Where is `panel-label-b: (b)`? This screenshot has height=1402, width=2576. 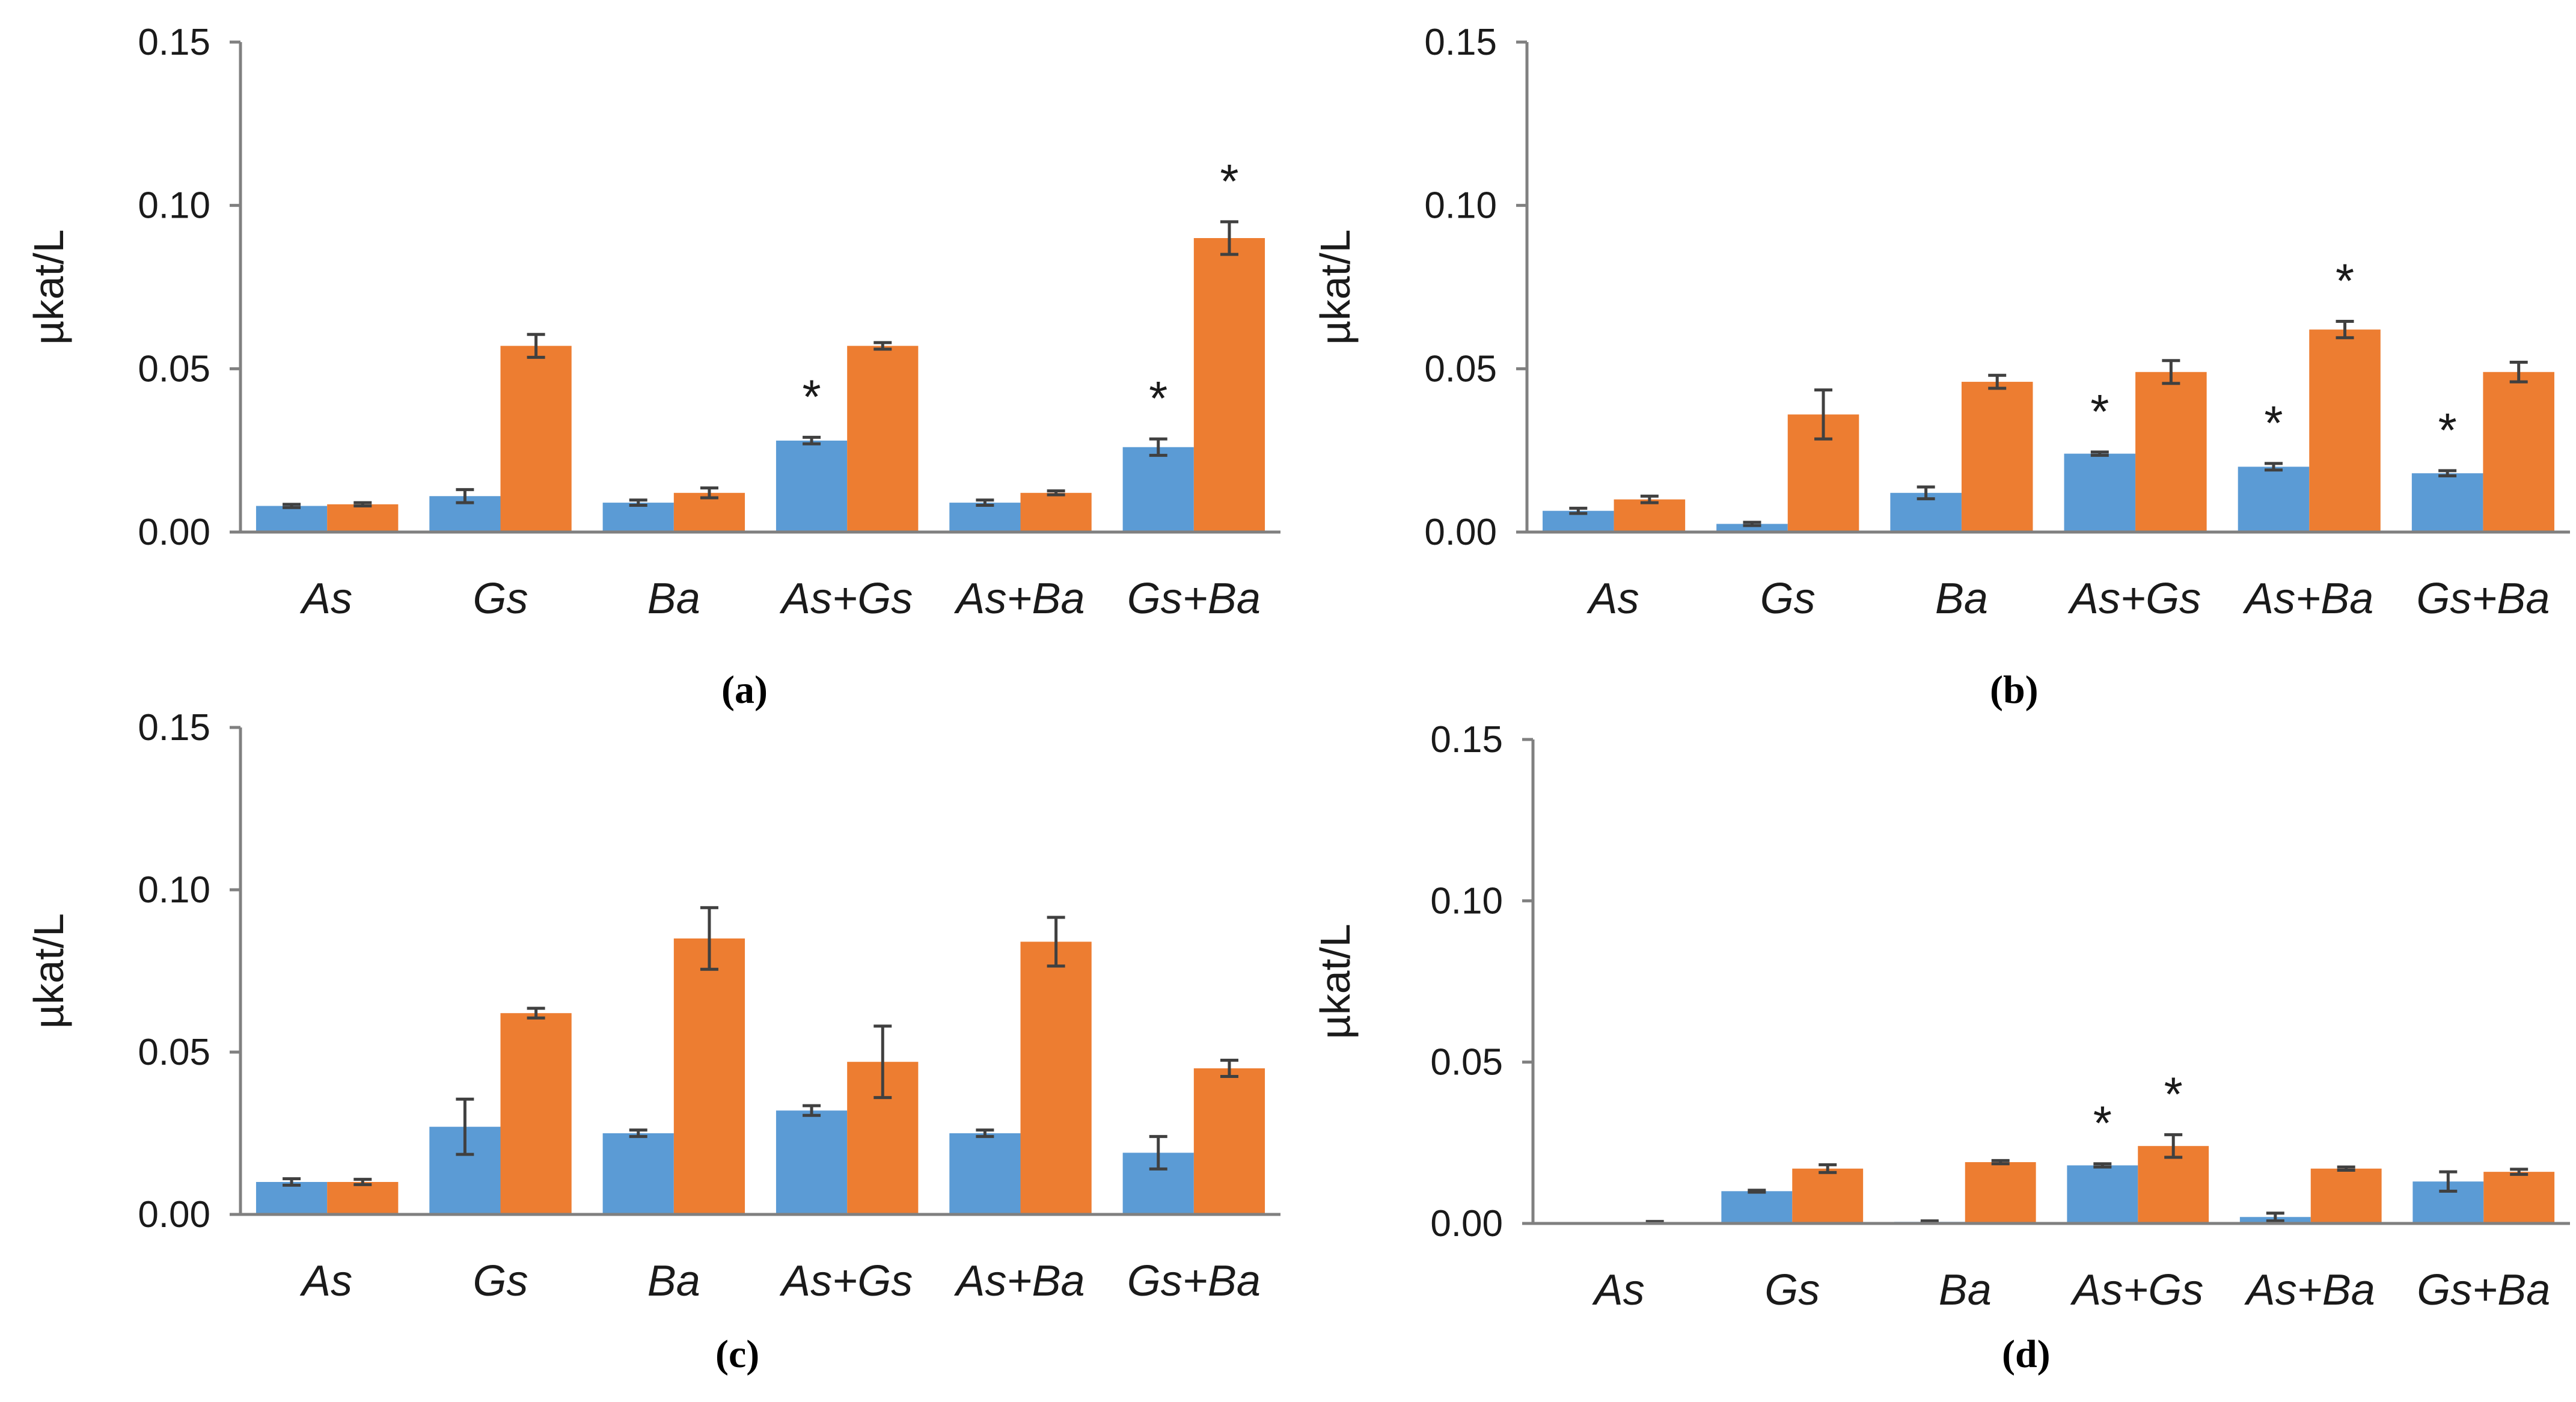 panel-label-b: (b) is located at coordinates (2014, 690).